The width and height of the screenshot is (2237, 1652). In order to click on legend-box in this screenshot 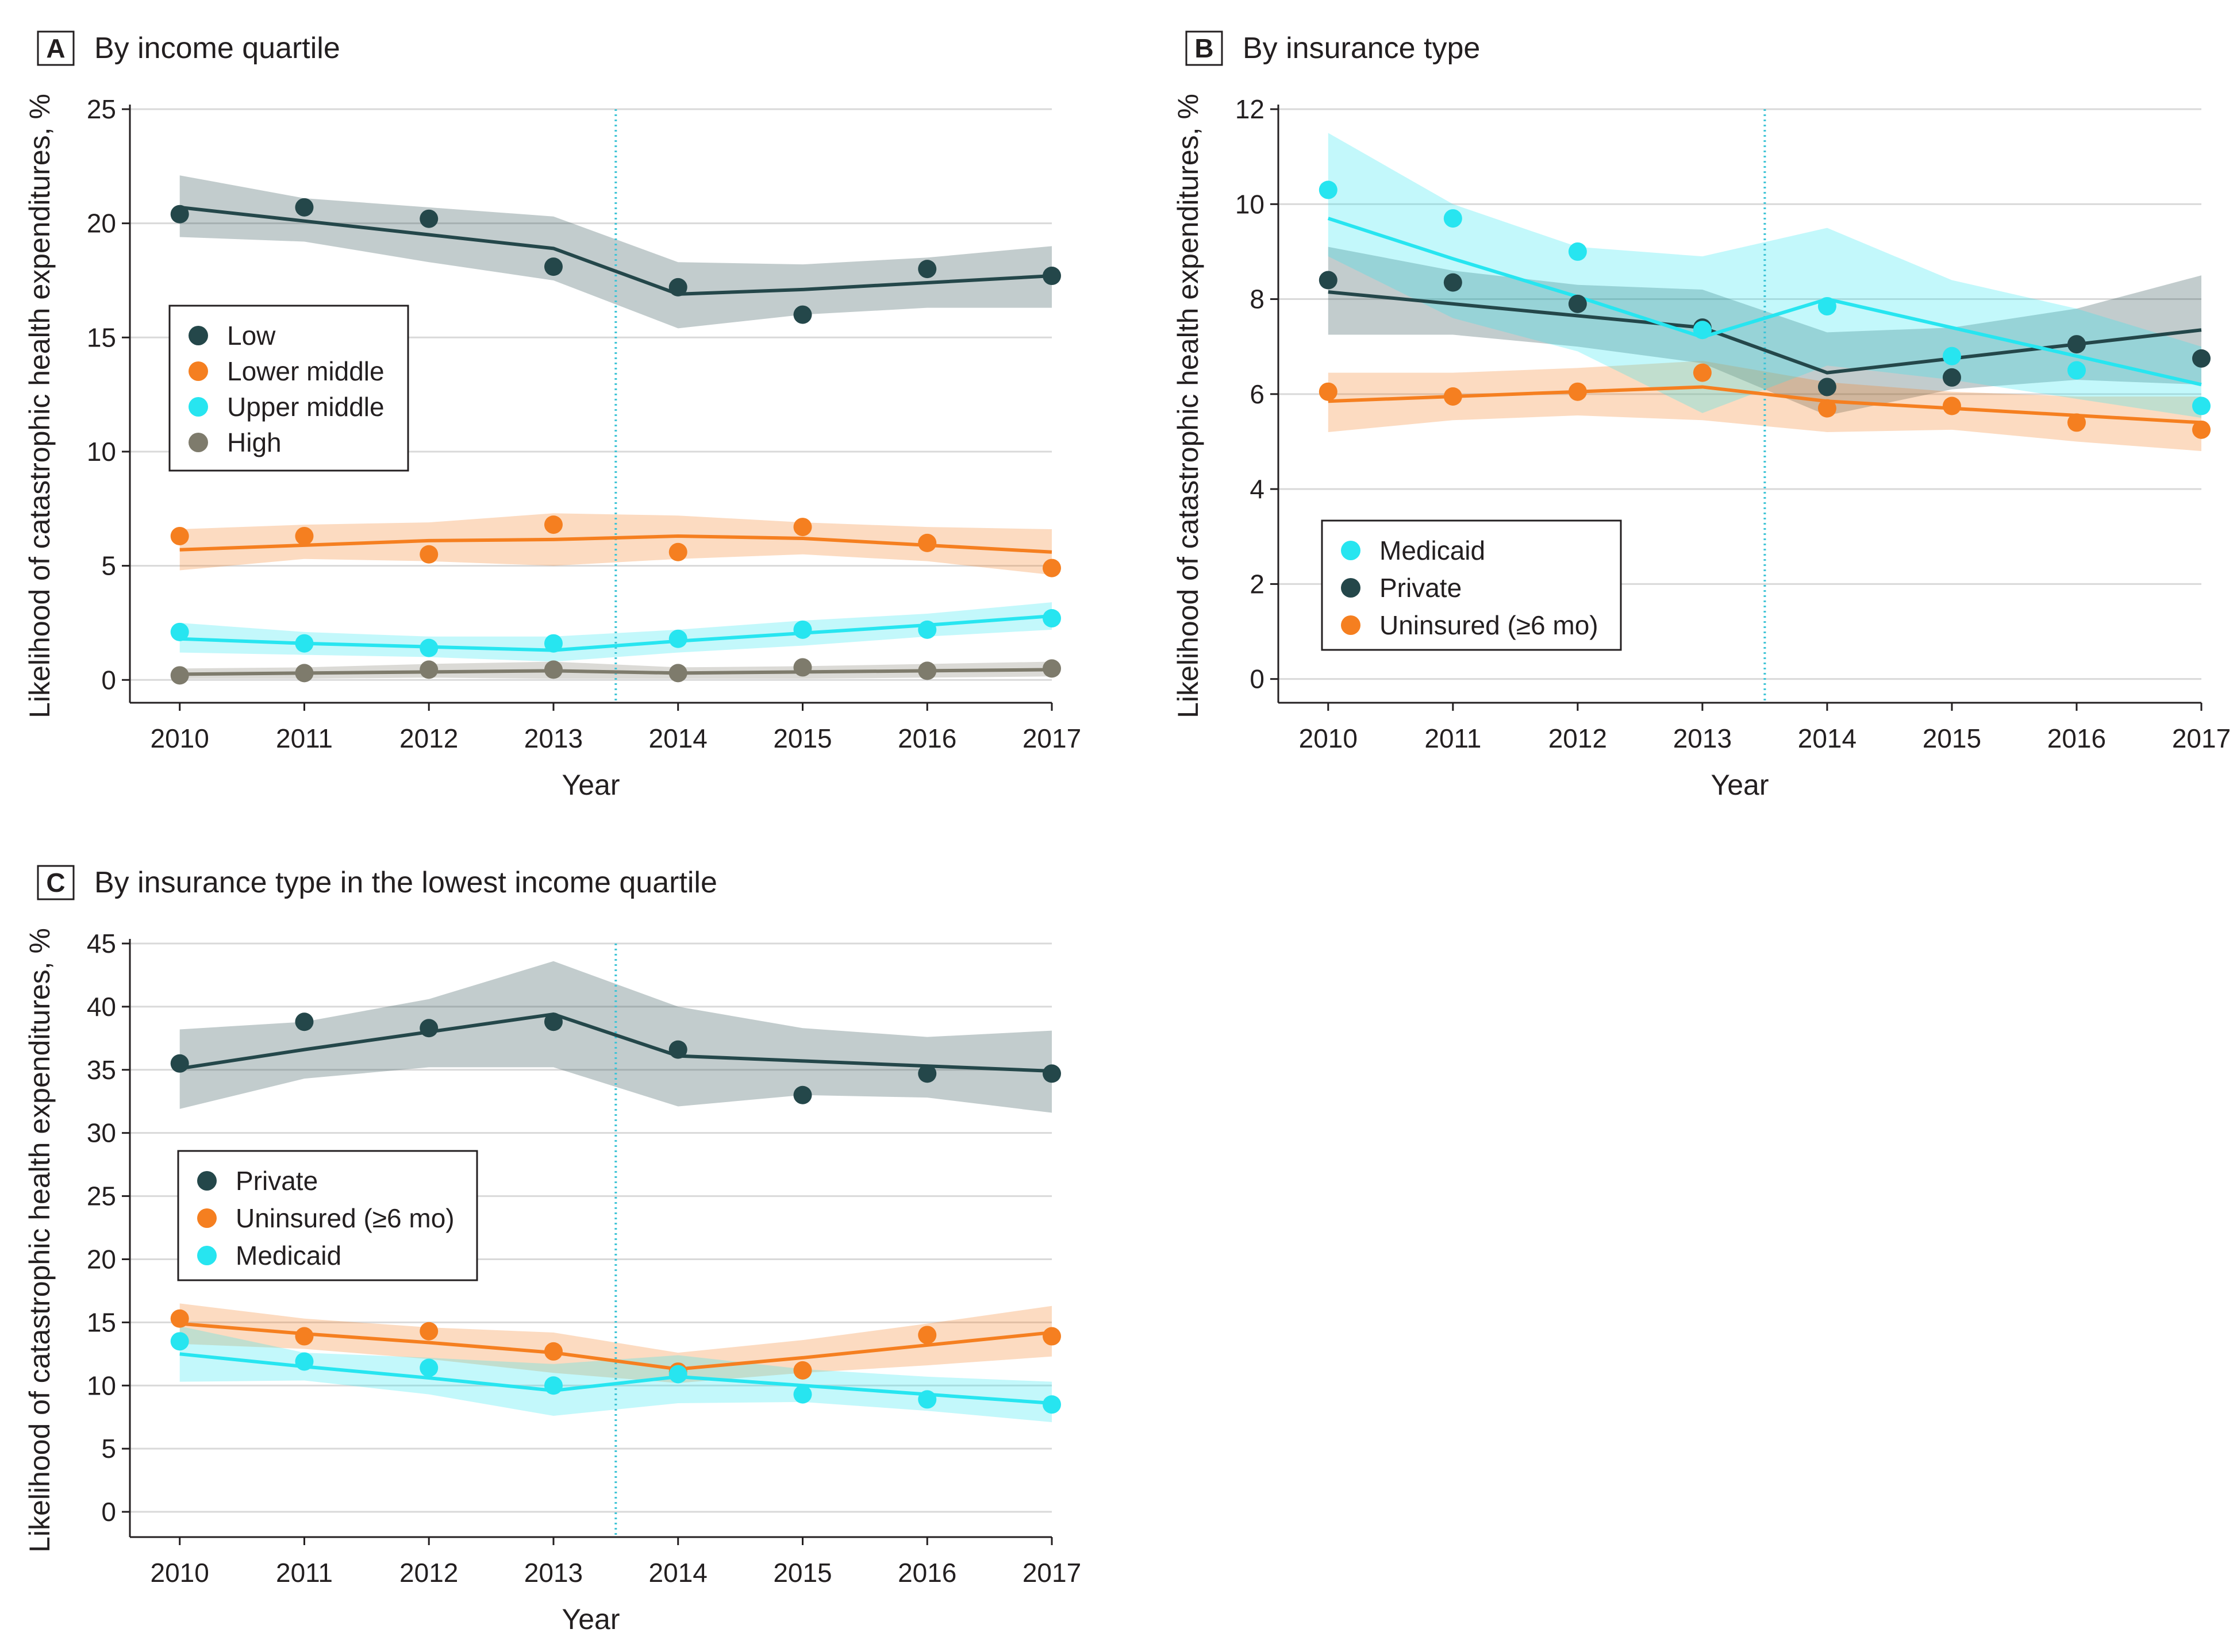, I will do `click(328, 1215)`.